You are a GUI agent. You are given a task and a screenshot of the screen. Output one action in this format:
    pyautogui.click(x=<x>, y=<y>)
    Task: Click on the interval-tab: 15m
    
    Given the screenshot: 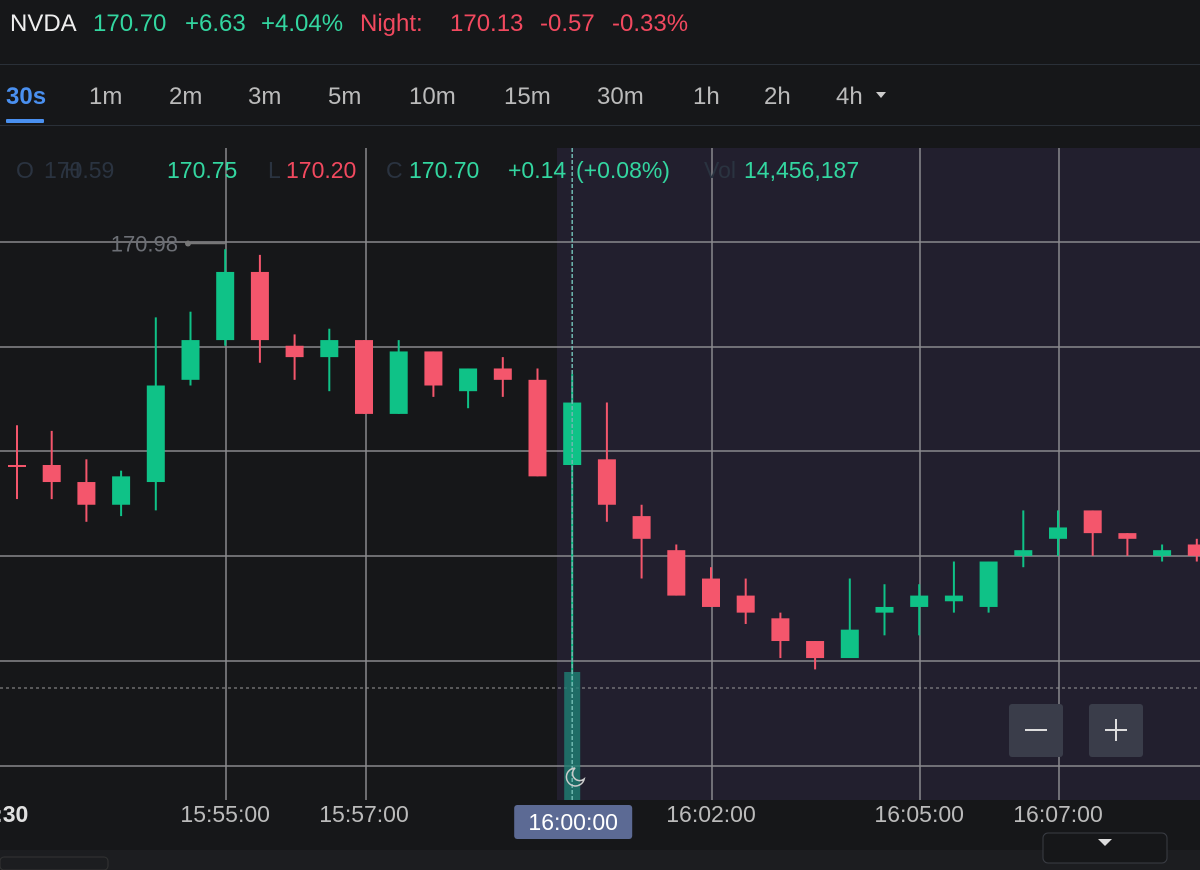 What is the action you would take?
    pyautogui.click(x=527, y=96)
    